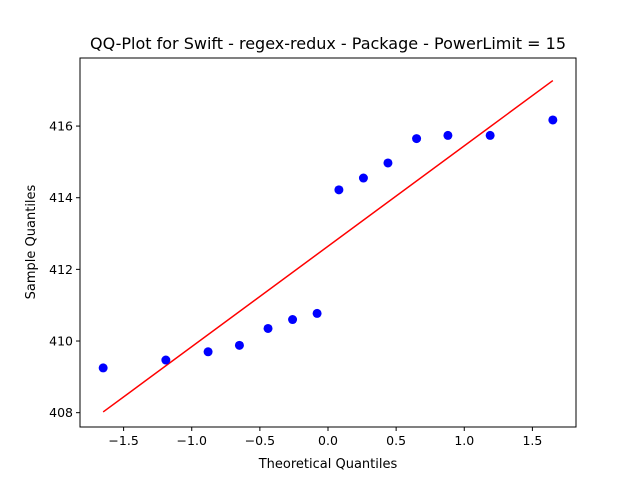 This screenshot has height=480, width=640. I want to click on y-tick-label: 408, so click(61, 412).